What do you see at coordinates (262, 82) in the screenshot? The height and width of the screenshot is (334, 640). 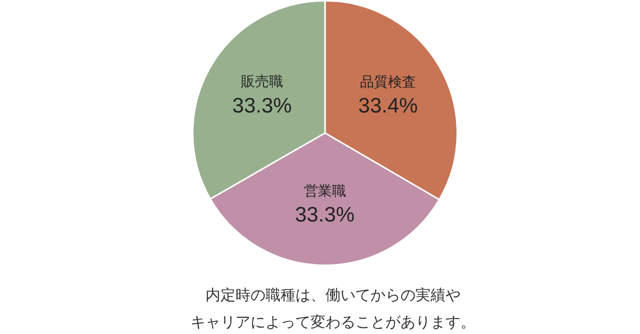 I see `slice-label: 販売職` at bounding box center [262, 82].